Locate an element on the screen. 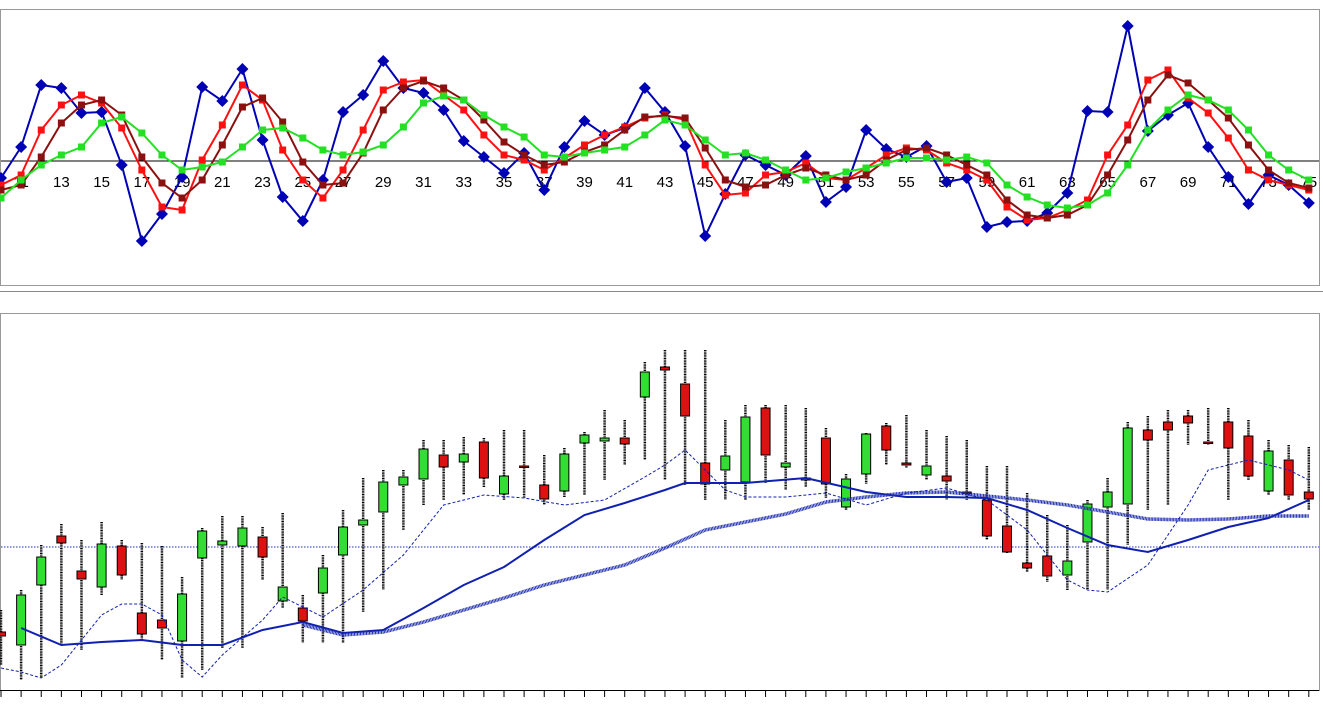  x-tick-label: 13 is located at coordinates (61, 182).